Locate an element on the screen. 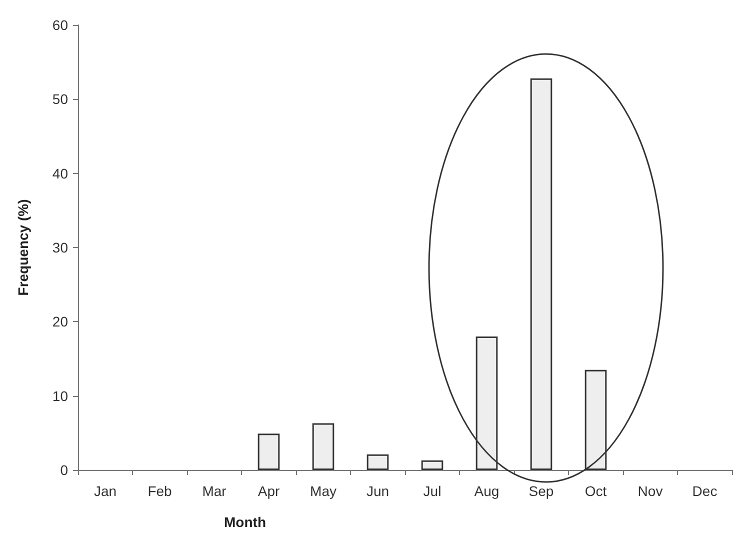 Image resolution: width=737 pixels, height=547 pixels. x-tick-label: Dec is located at coordinates (705, 491).